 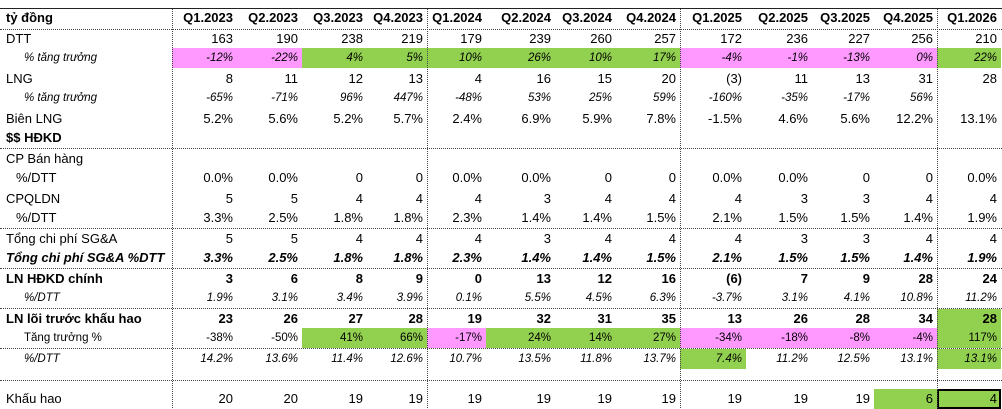 I want to click on data-cell: 23, so click(x=225, y=318).